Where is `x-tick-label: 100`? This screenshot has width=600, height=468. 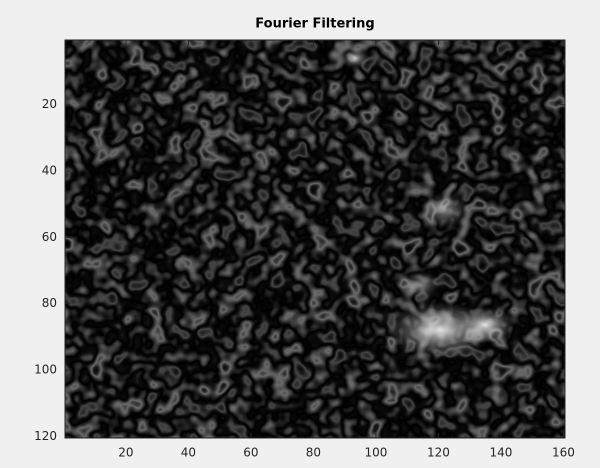 x-tick-label: 100 is located at coordinates (375, 453).